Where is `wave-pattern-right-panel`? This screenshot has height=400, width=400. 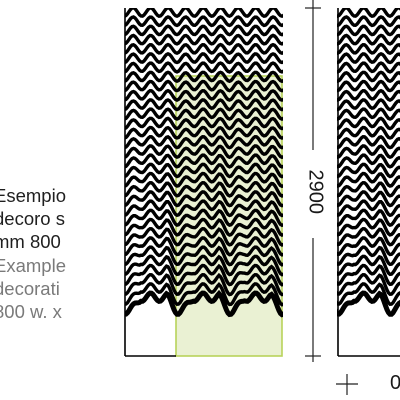 wave-pattern-right-panel is located at coordinates (368, 162).